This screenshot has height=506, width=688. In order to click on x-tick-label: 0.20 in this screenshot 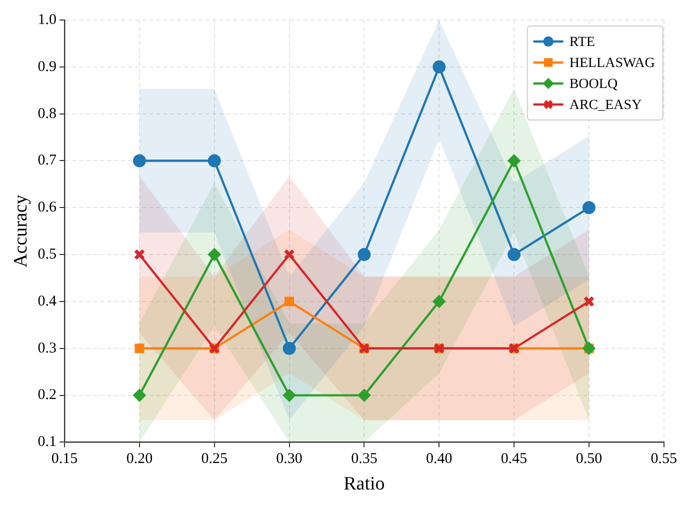, I will do `click(139, 459)`.